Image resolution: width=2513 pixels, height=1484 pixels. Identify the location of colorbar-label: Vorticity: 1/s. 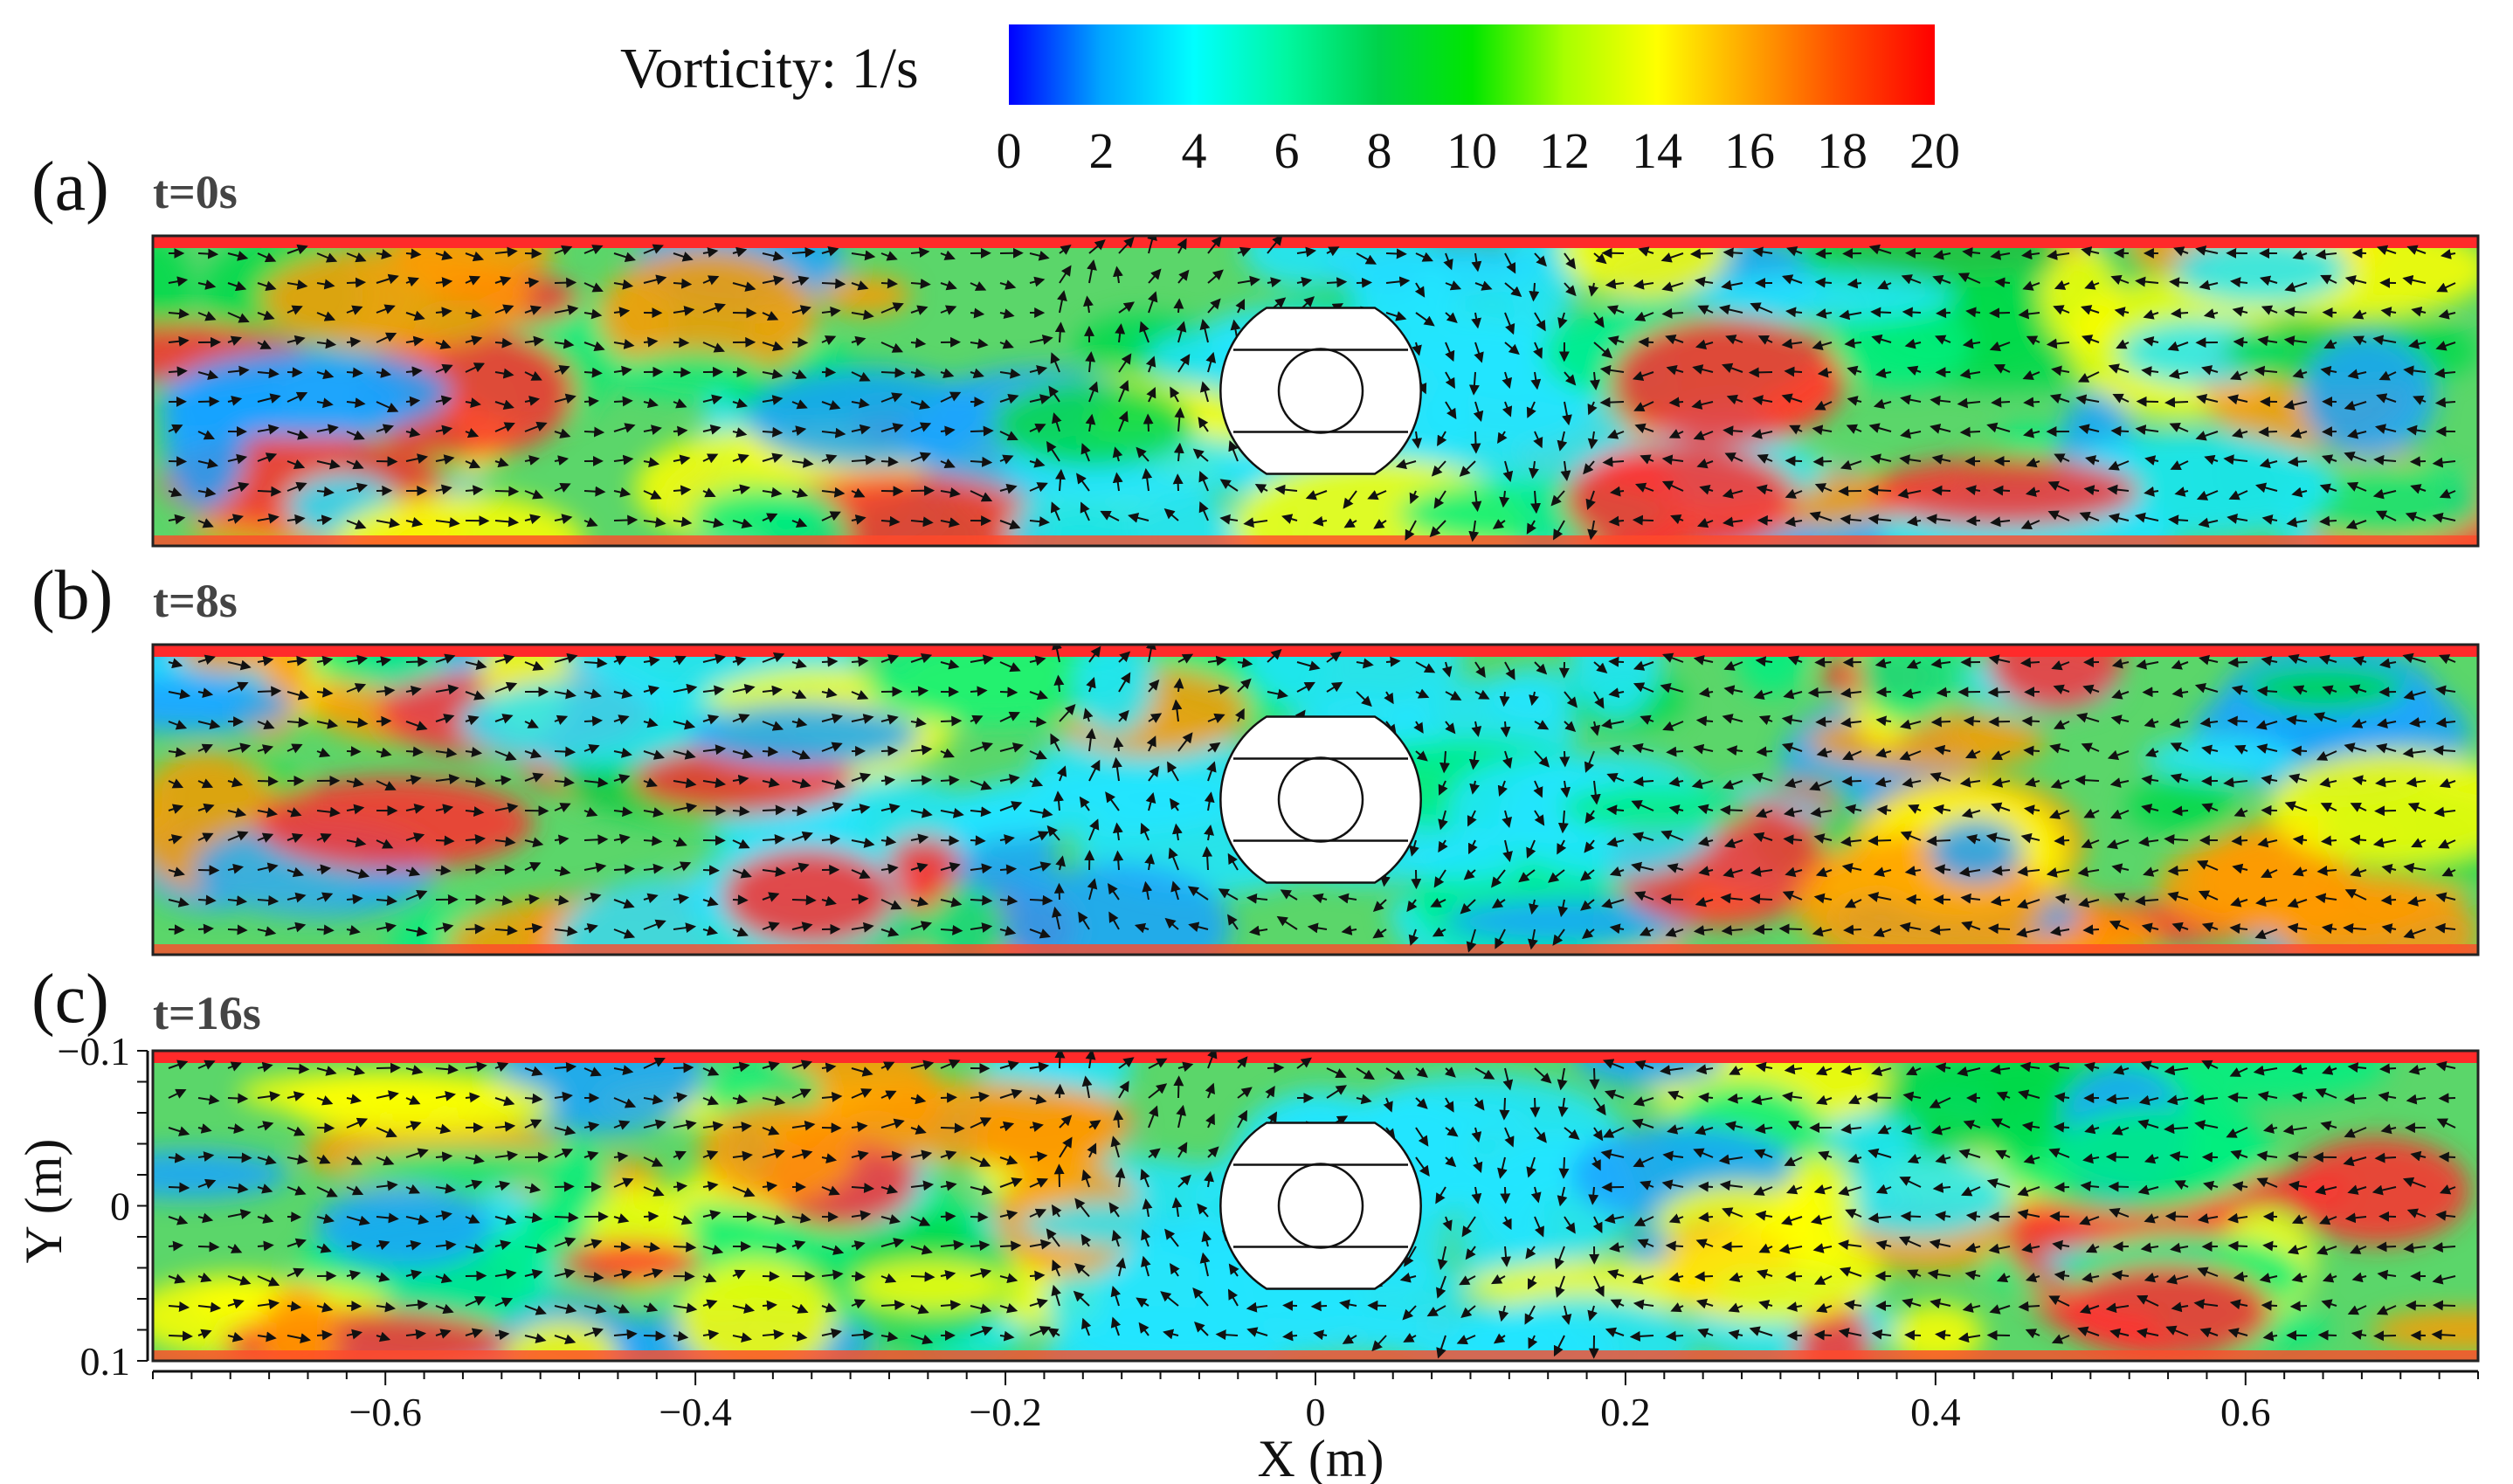
(770, 68).